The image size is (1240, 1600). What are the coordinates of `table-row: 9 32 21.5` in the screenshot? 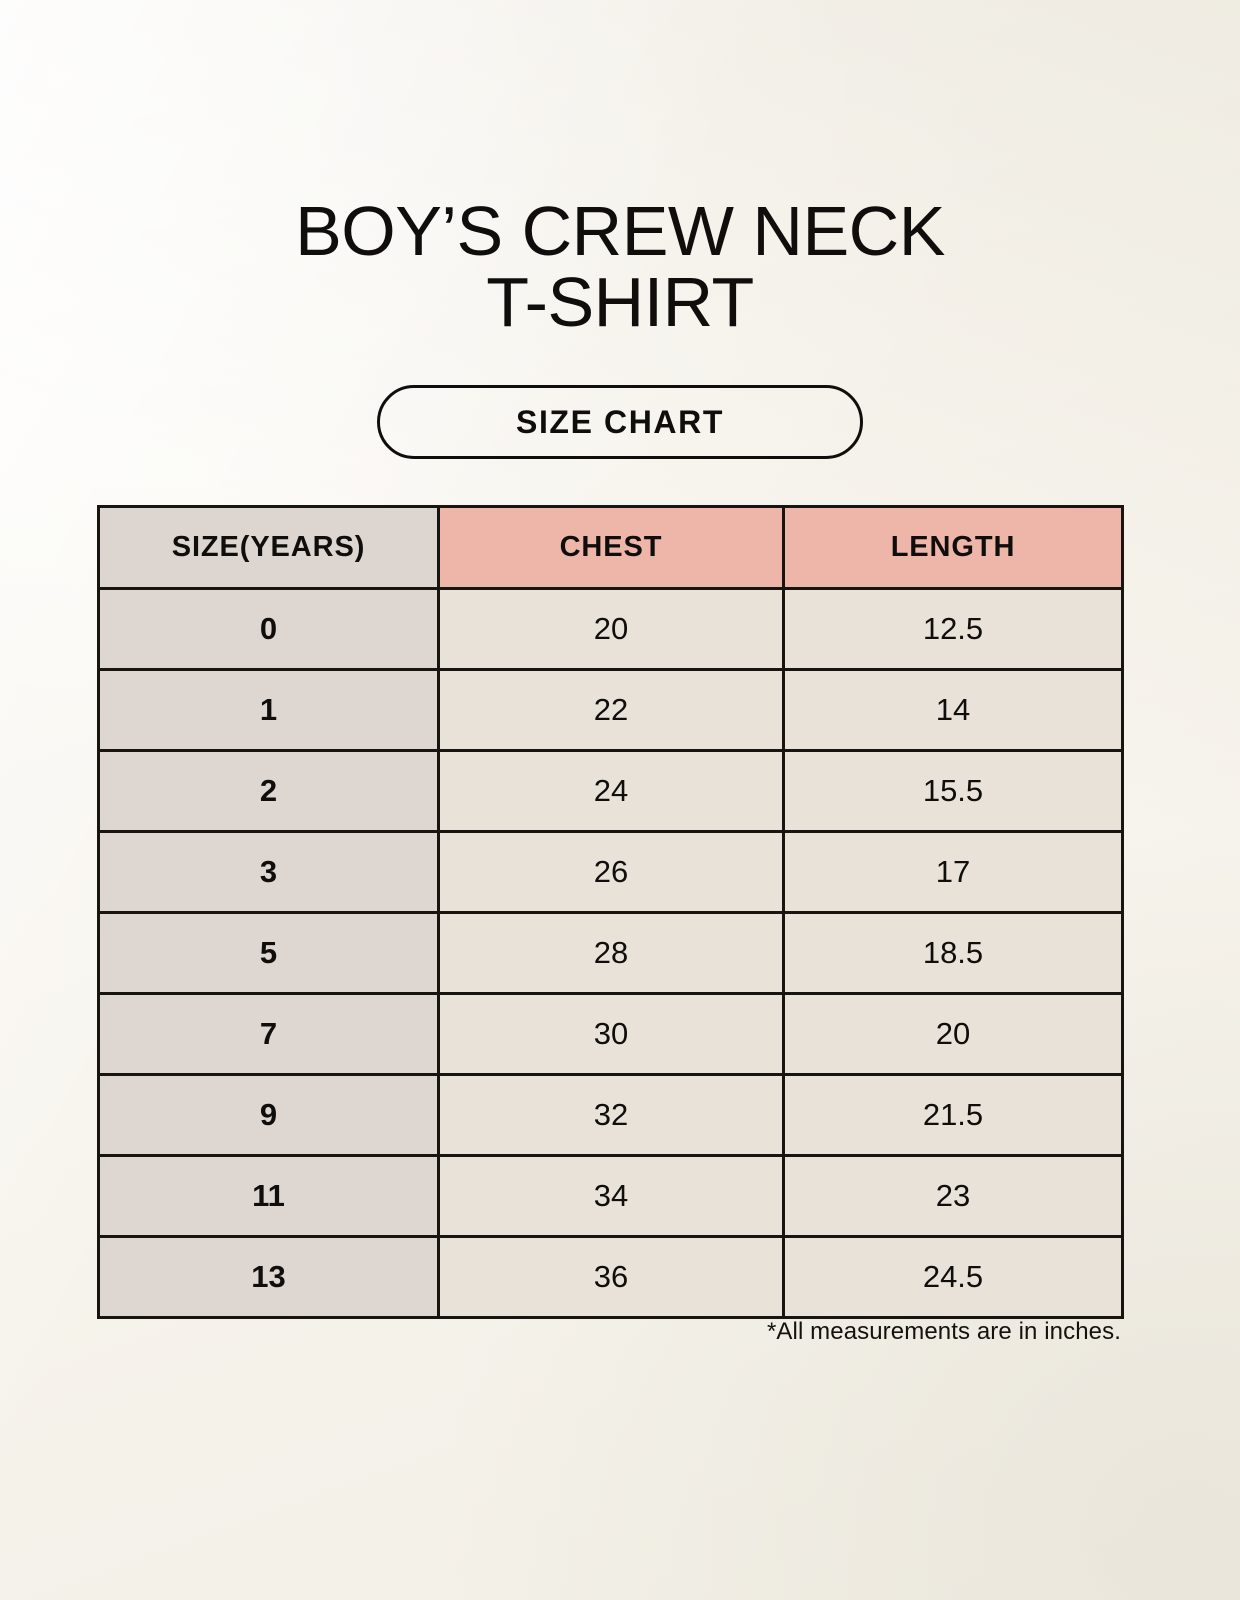 It's located at (610, 1115).